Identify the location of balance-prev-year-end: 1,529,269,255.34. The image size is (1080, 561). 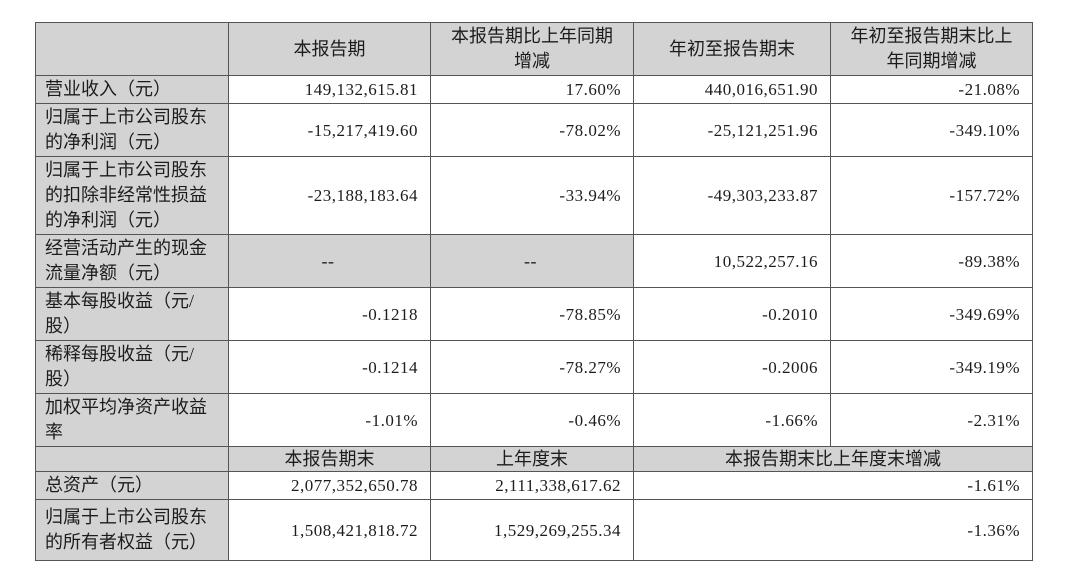
(532, 530).